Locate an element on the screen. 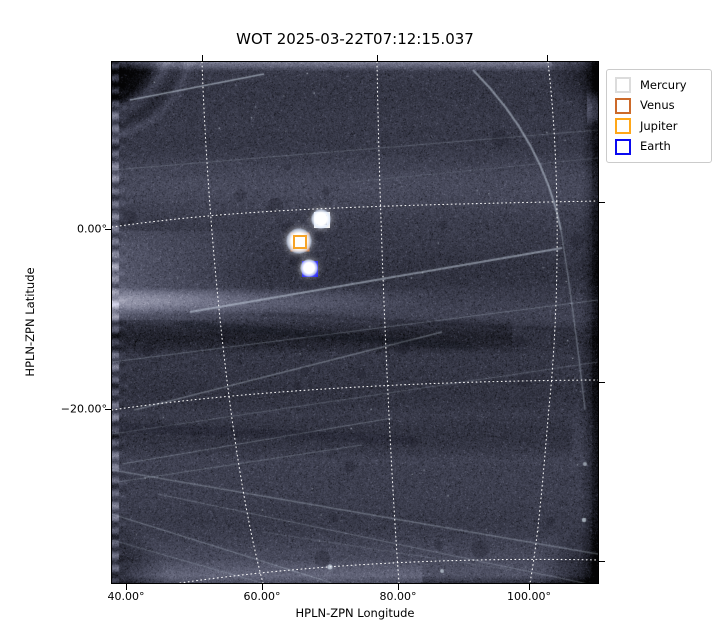 Image resolution: width=720 pixels, height=640 pixels. x-tick-label: 40.00° is located at coordinates (126, 596).